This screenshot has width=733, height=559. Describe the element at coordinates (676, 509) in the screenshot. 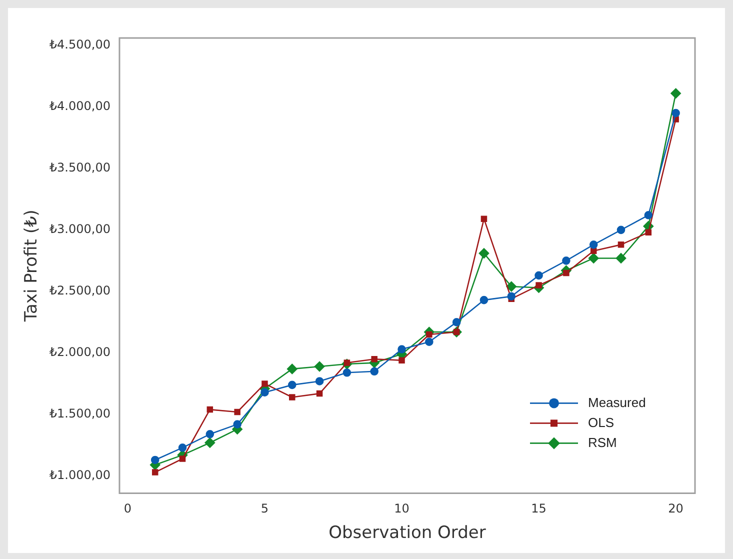

I see `x-tick-label: 20` at that location.